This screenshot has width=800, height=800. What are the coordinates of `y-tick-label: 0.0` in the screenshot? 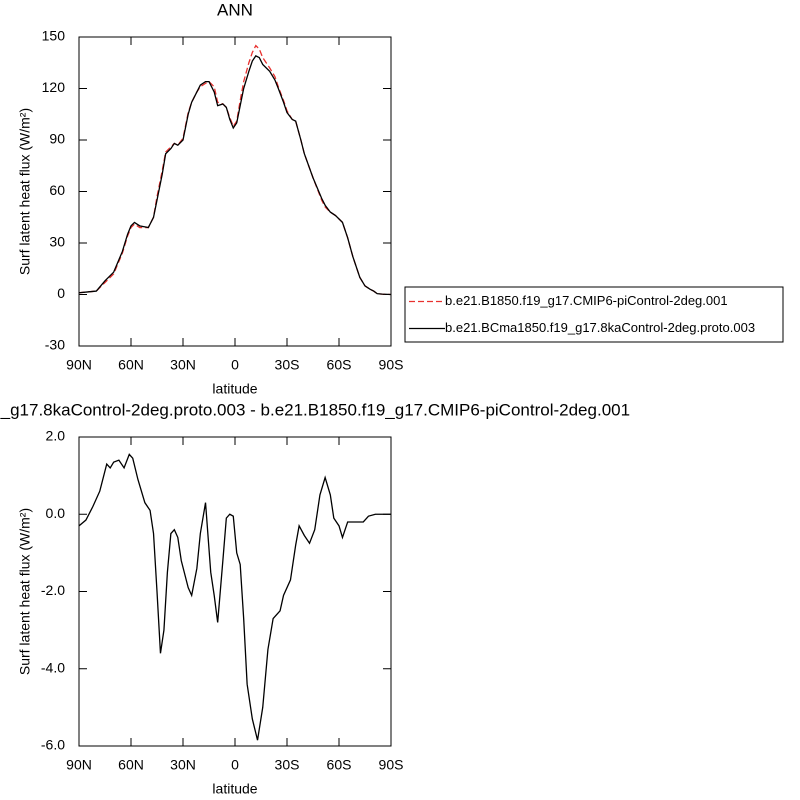 It's located at (56, 513).